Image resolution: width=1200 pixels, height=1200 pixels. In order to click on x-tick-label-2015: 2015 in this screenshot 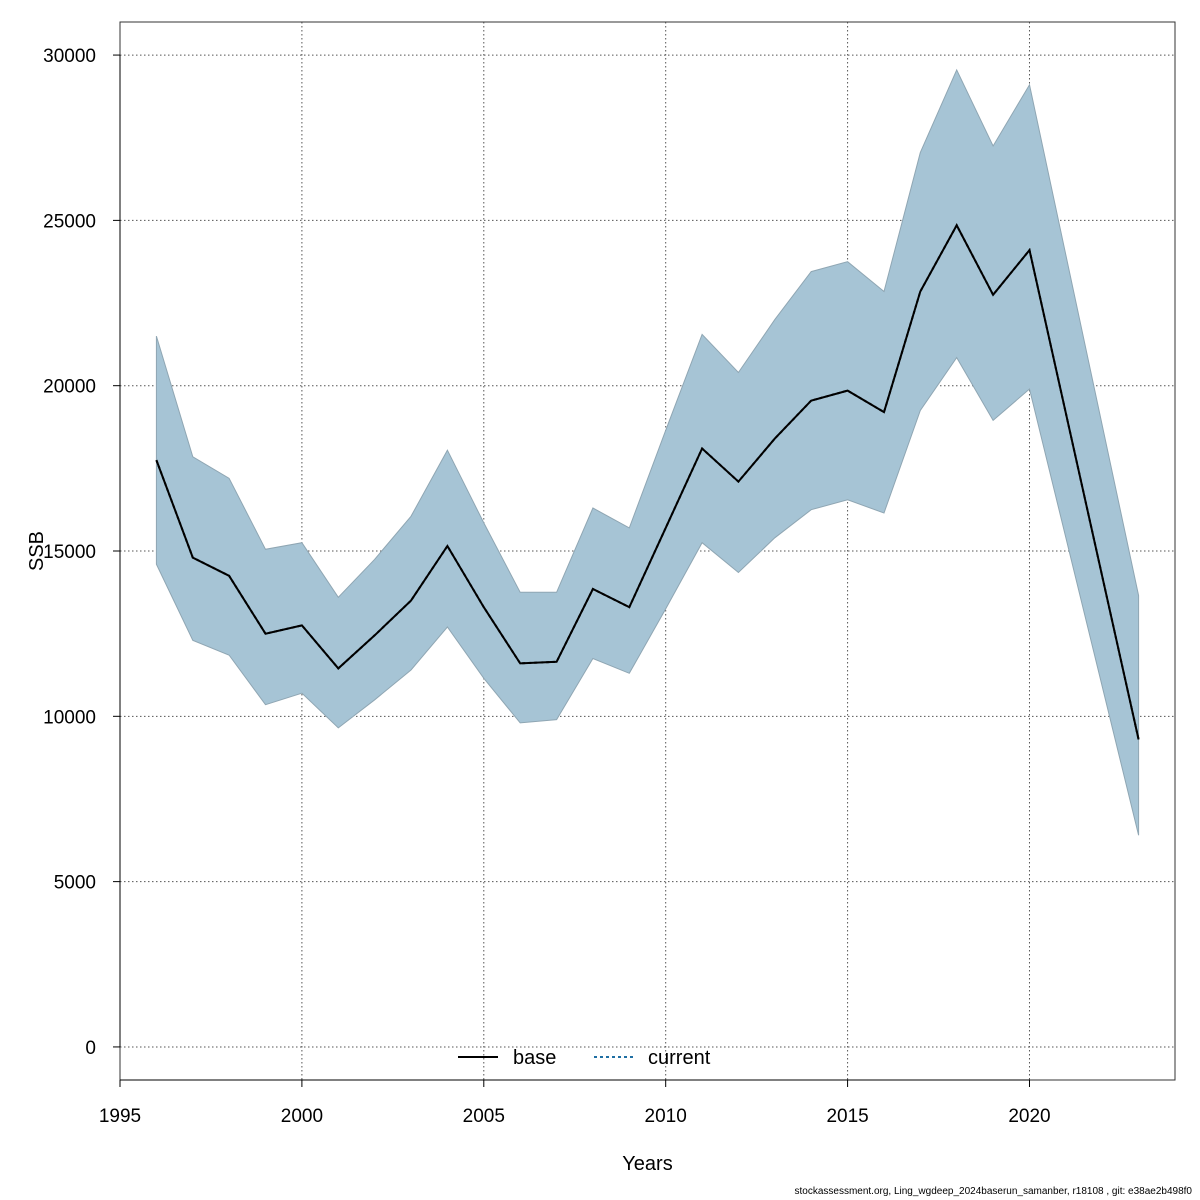, I will do `click(847, 1116)`.